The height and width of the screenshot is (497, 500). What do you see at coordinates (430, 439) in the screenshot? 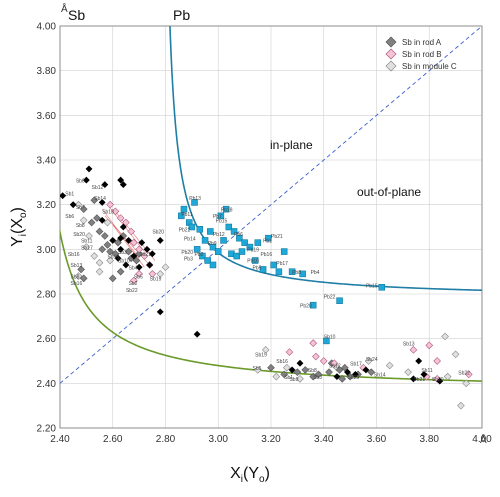
I see `x-tick-label-7: 3.80` at bounding box center [430, 439].